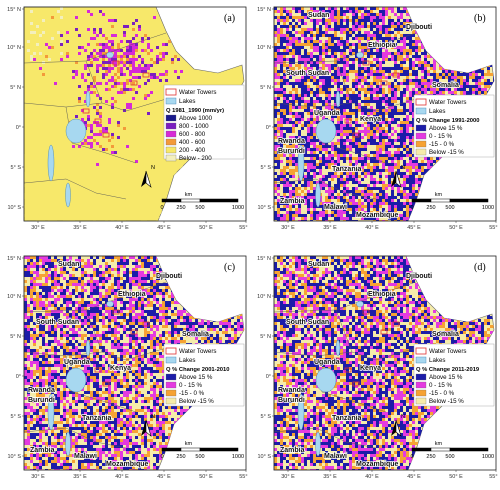 This screenshot has width=500, height=490. What do you see at coordinates (370, 368) in the screenshot?
I see `place-label: Kenya` at bounding box center [370, 368].